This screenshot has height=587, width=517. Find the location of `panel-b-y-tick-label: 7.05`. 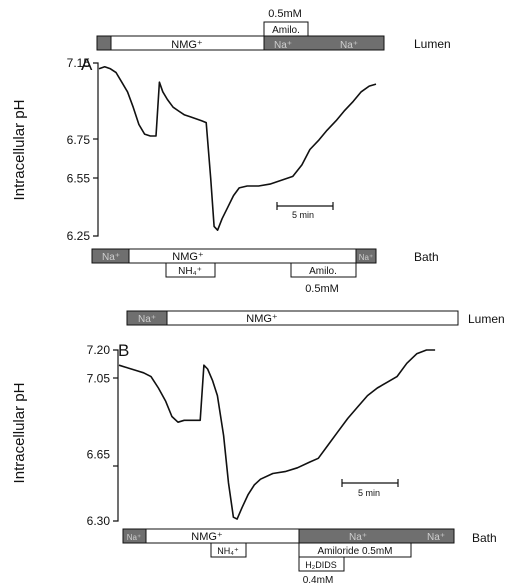

panel-b-y-tick-label: 7.05 is located at coordinates (99, 379).